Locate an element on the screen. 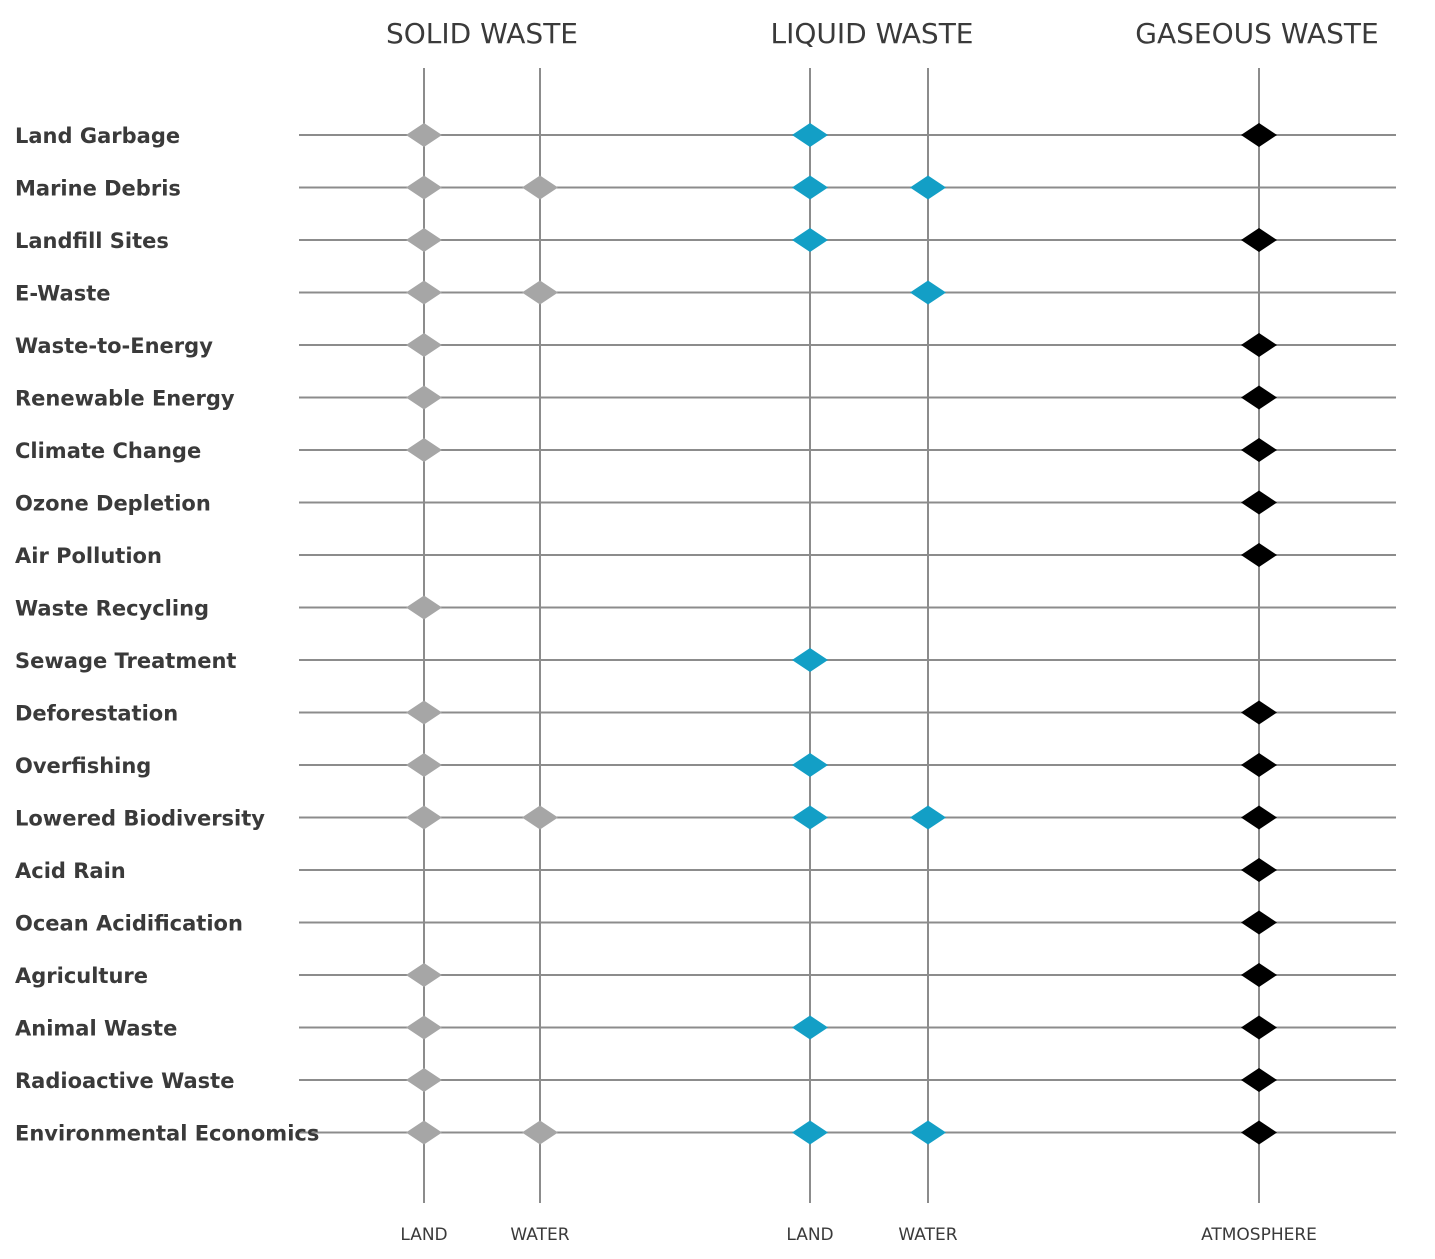 The width and height of the screenshot is (1435, 1259). row-label-ocean-acidification: Ocean Acidification is located at coordinates (129, 924).